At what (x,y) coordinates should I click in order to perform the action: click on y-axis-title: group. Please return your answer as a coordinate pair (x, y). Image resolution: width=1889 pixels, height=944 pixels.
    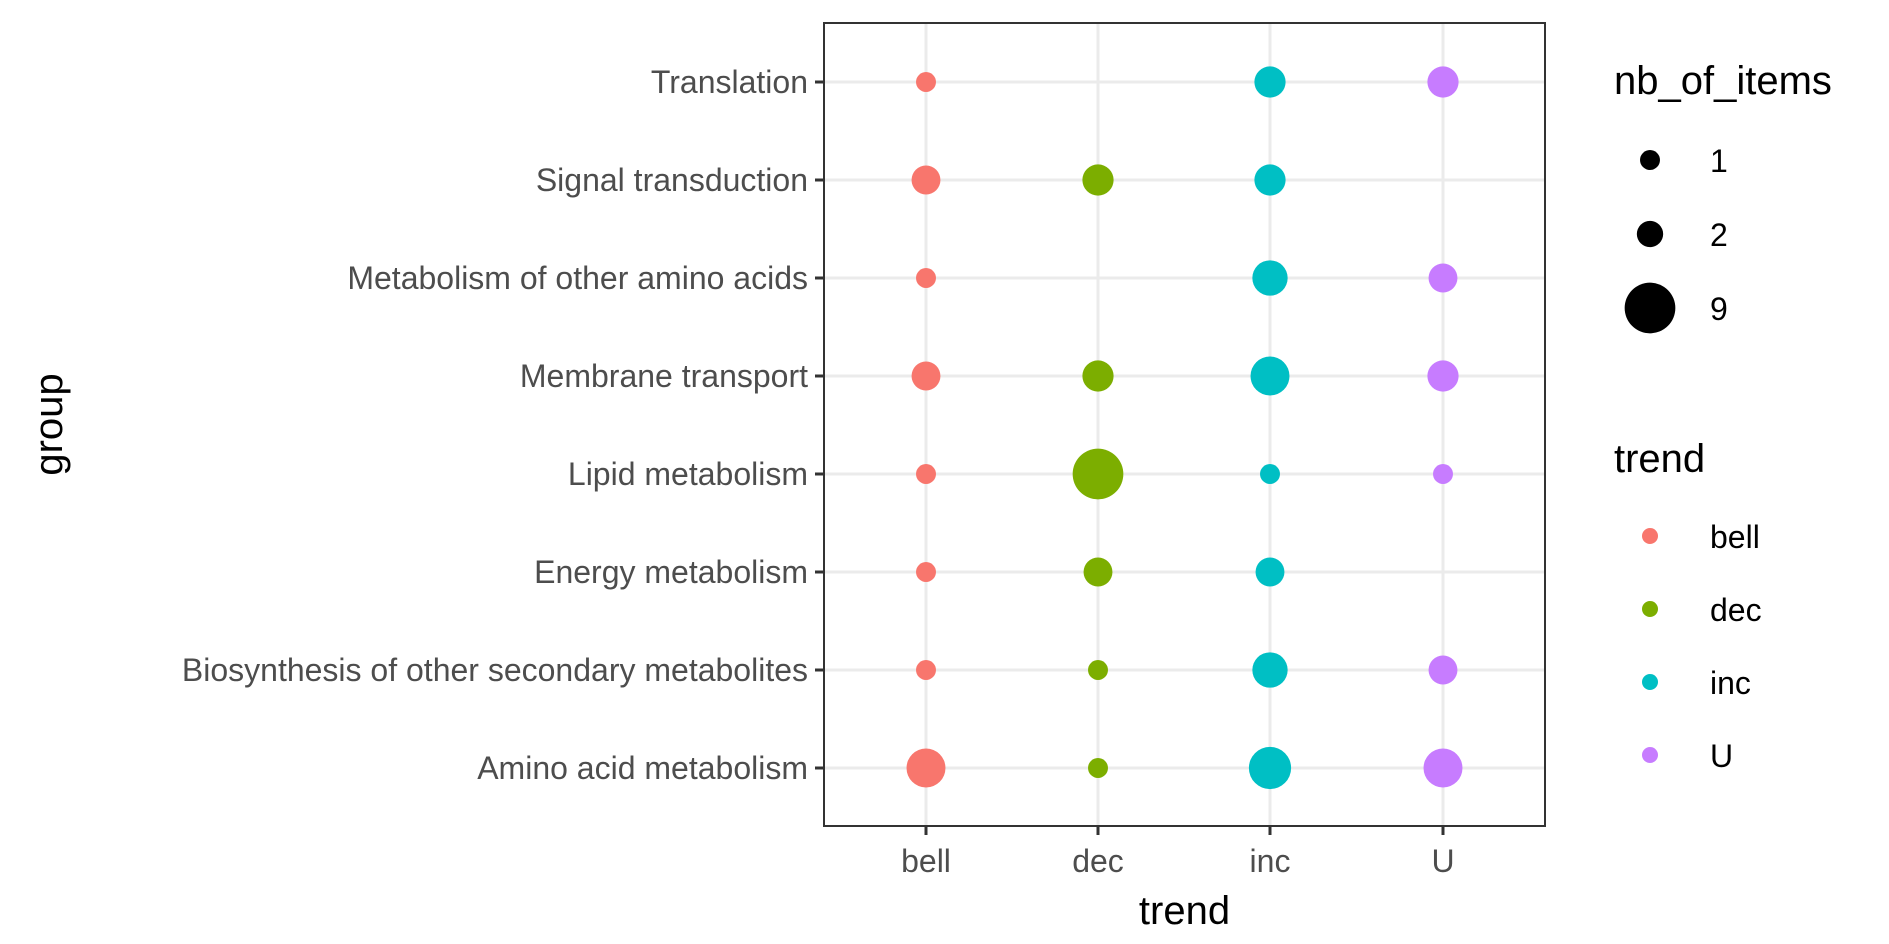
    Looking at the image, I should click on (49, 424).